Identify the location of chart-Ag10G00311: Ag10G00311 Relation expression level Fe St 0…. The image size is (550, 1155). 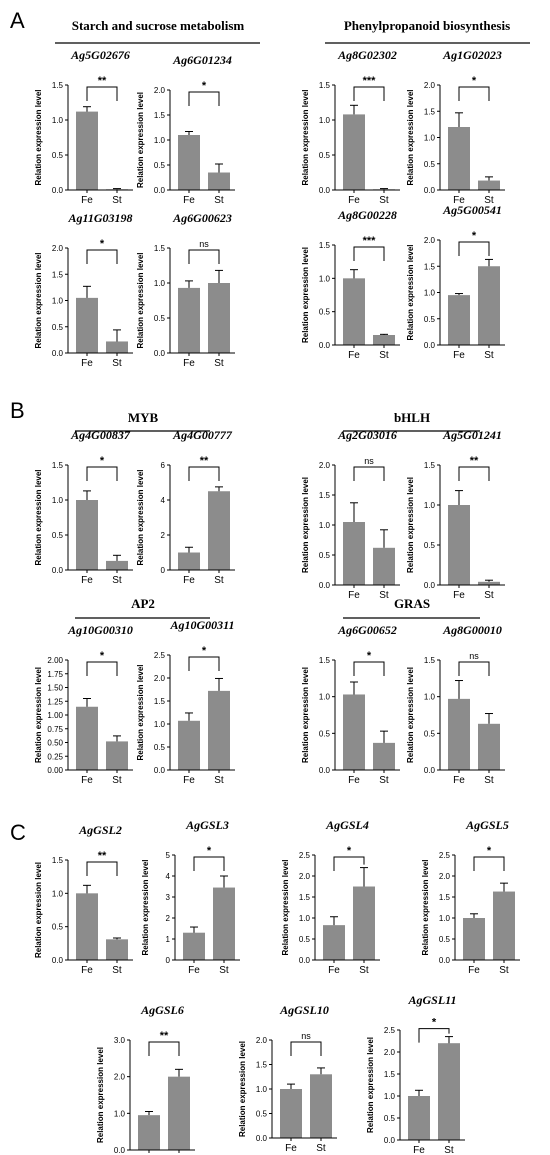
(185, 702).